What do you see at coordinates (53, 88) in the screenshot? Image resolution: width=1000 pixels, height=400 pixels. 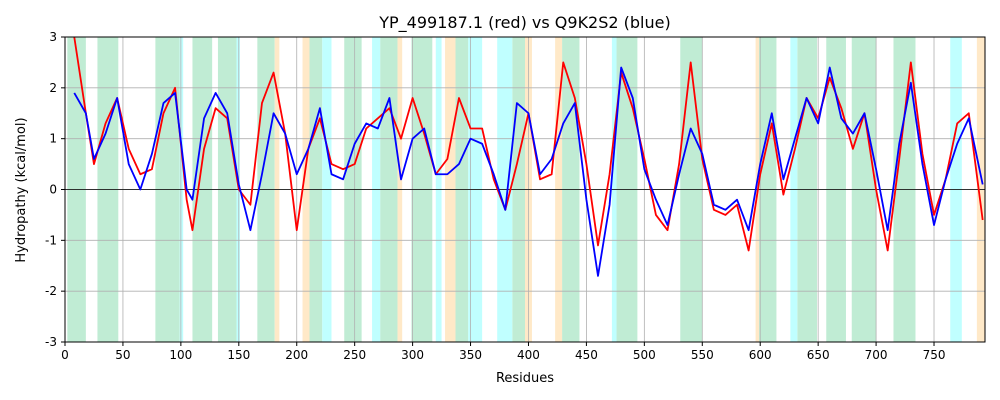 I see `y-tick-label: 2` at bounding box center [53, 88].